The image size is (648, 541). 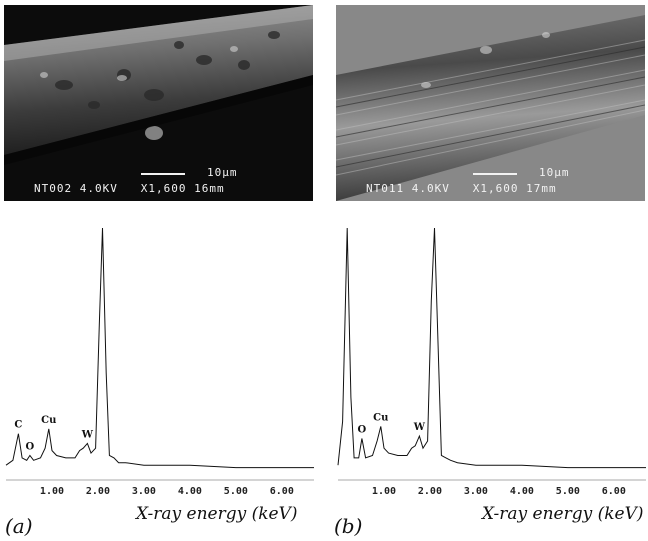 I want to click on peak-label: C, so click(x=18, y=425).